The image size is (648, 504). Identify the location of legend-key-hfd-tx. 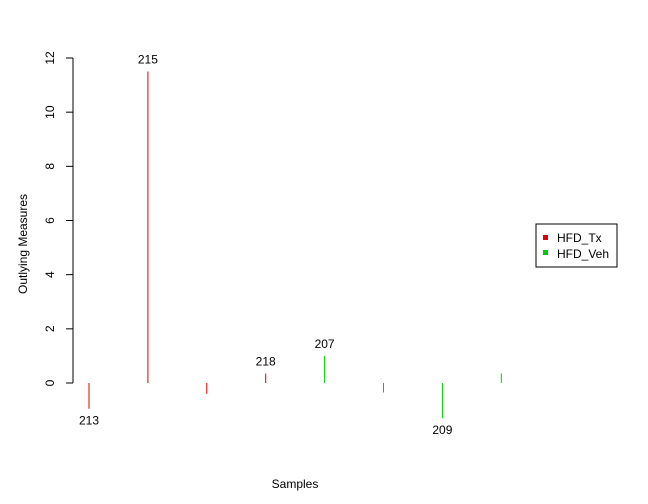
(545, 237).